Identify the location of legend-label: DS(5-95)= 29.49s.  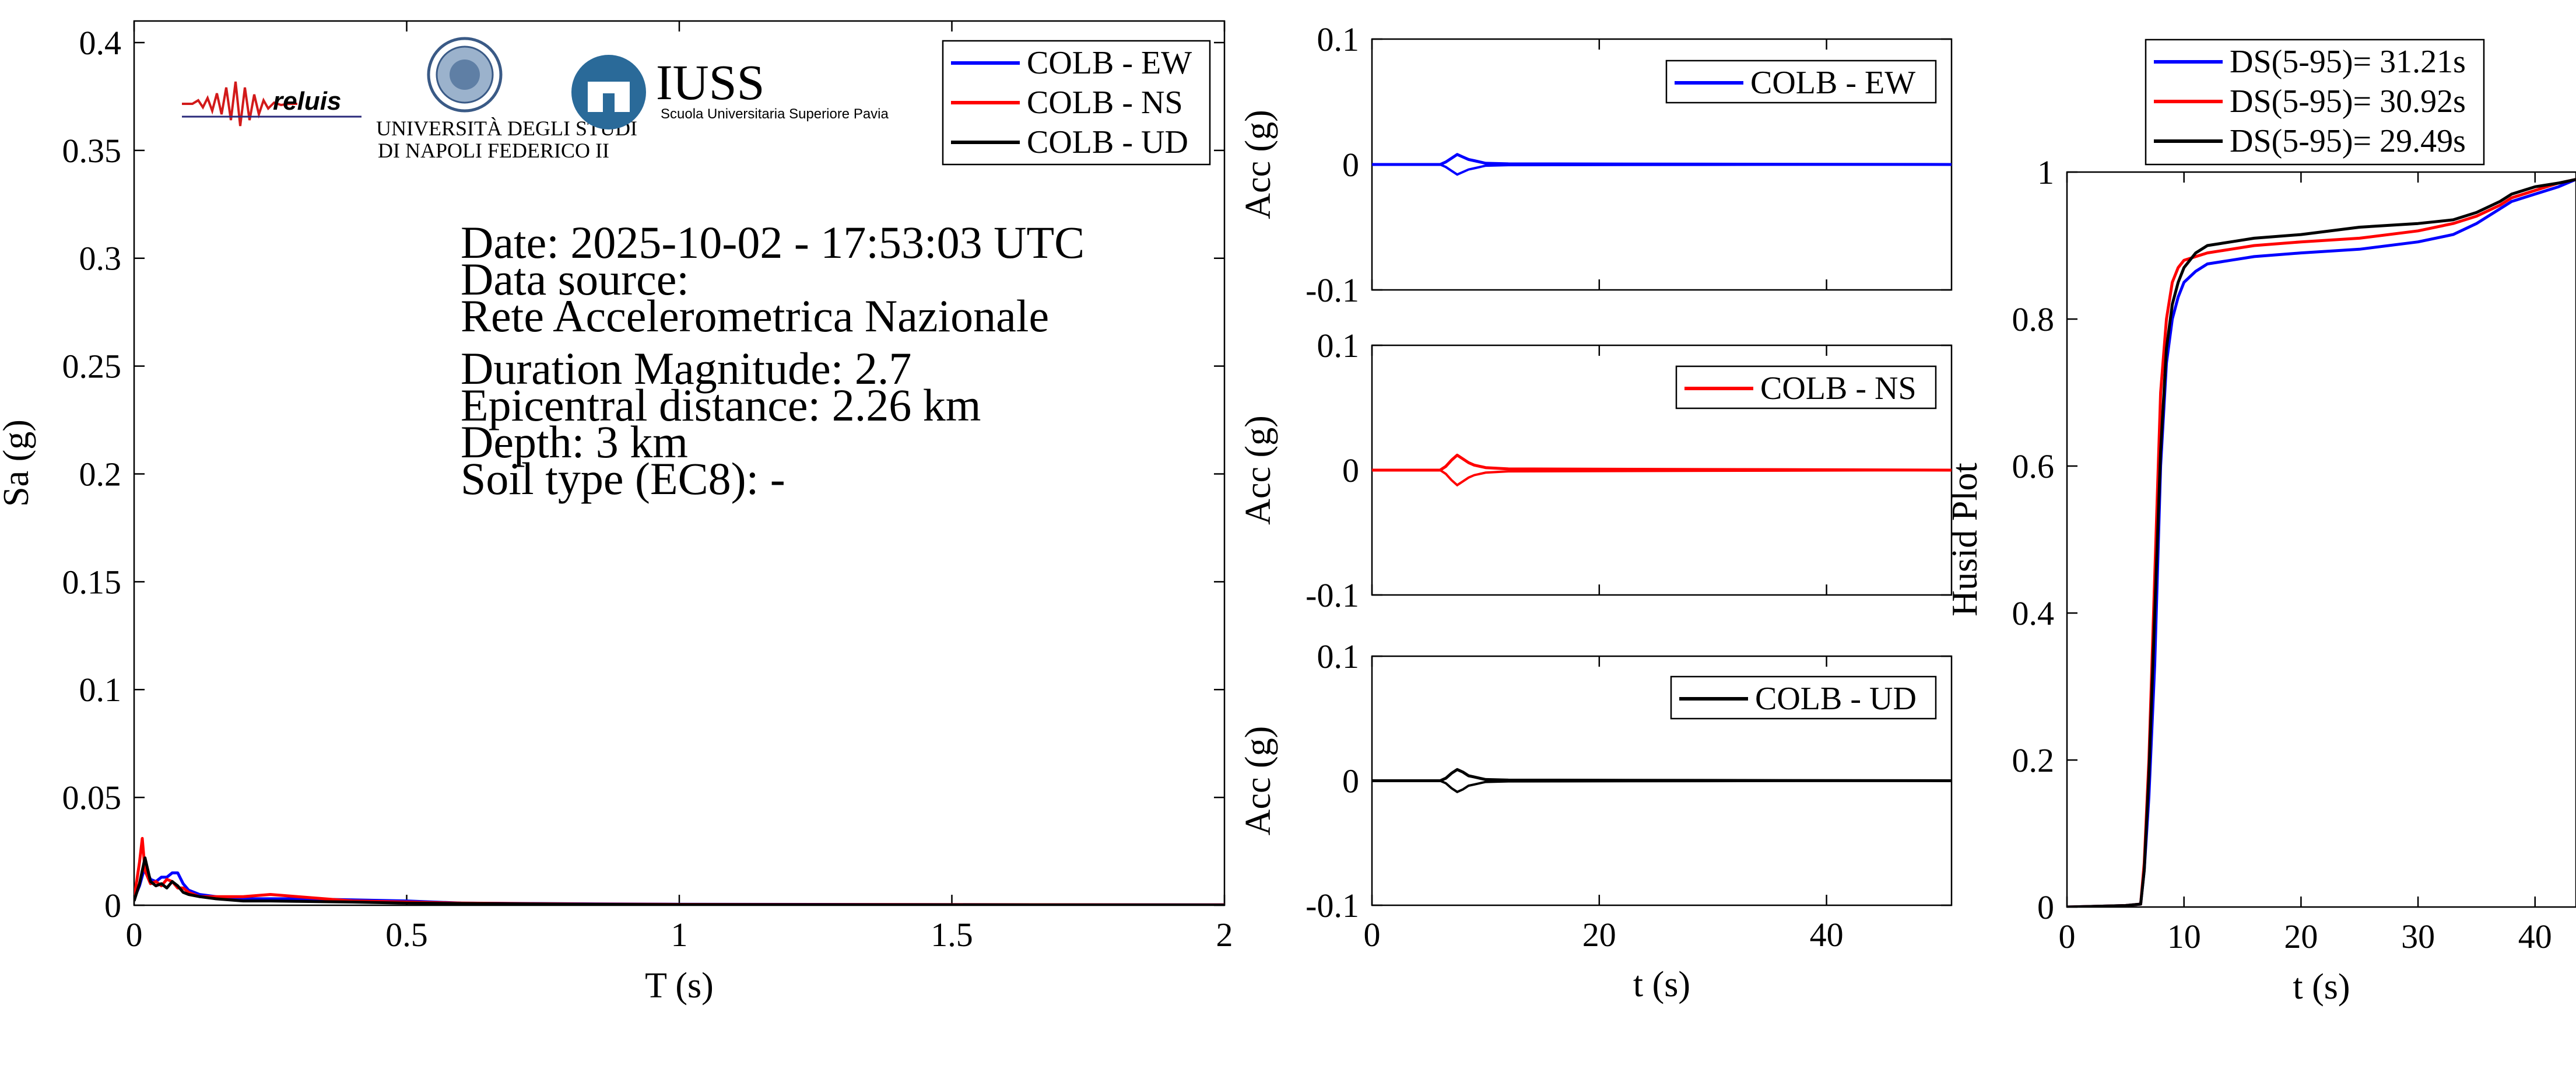
(2348, 141).